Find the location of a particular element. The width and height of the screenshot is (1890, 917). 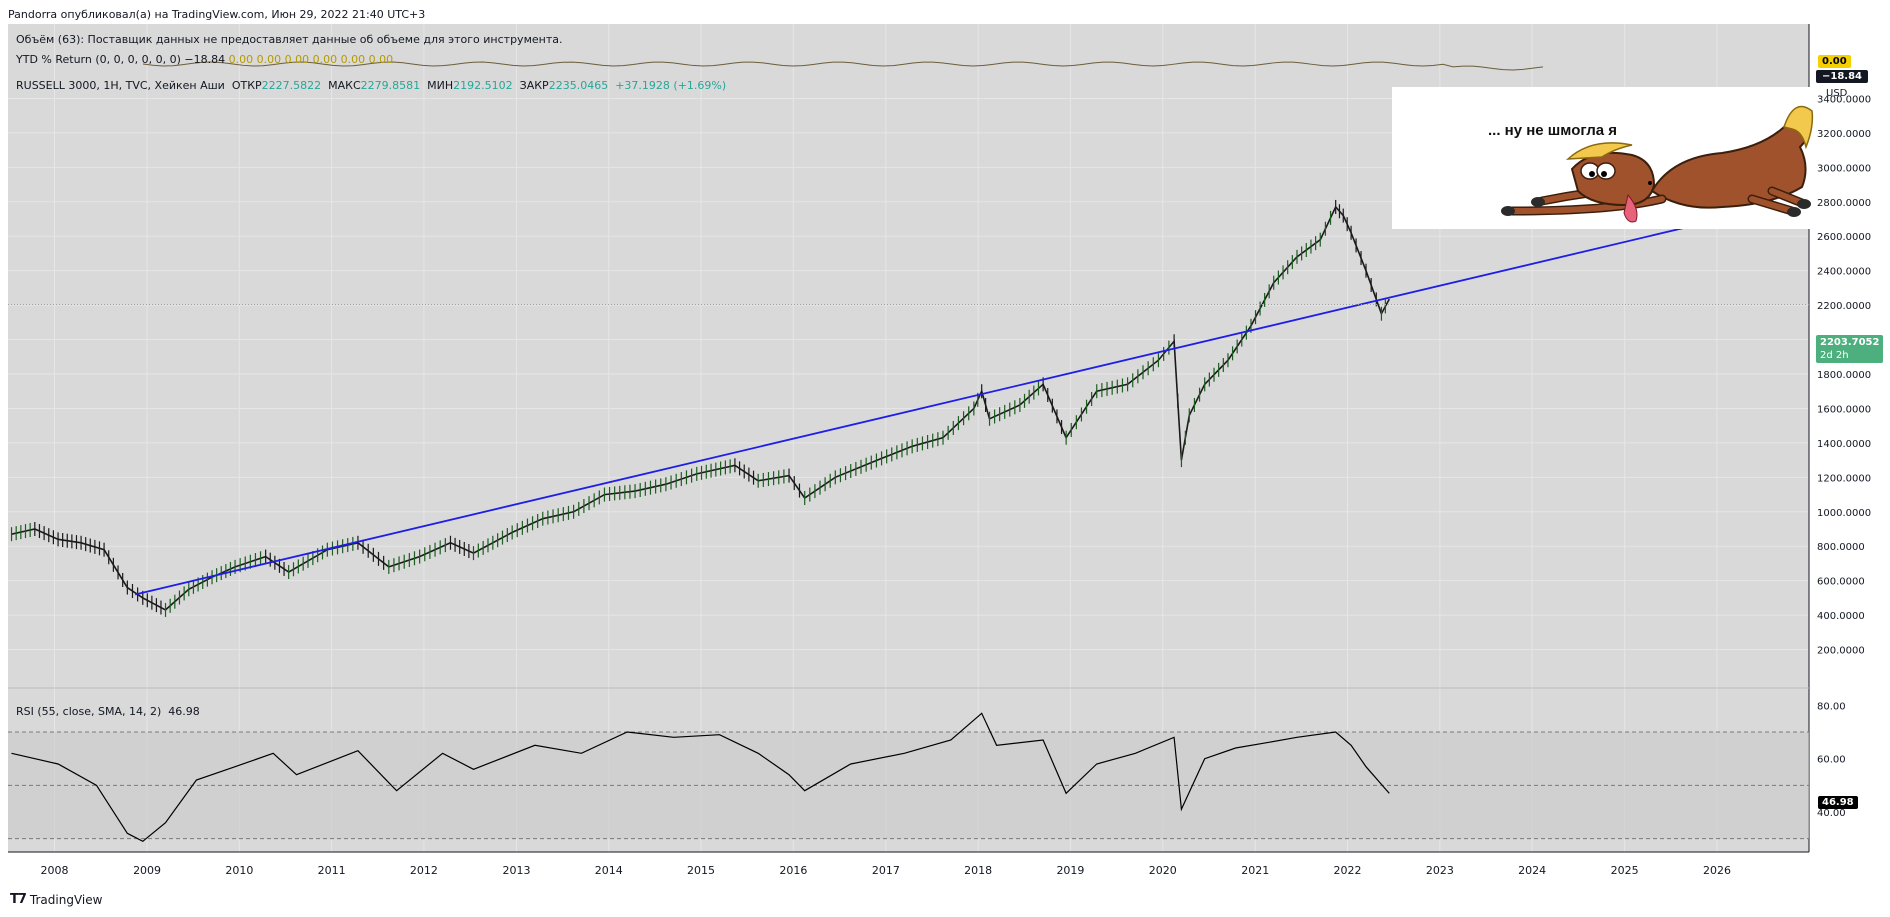

horse-cartoon-icon: ... ну не шмогла я is located at coordinates (1651, 164).